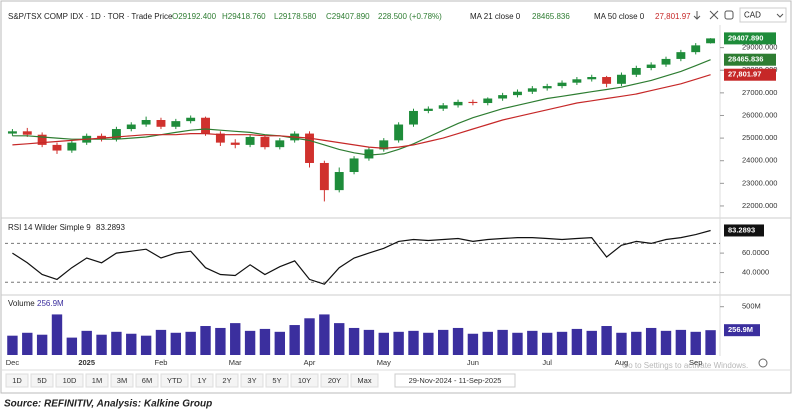 This screenshot has width=800, height=416. I want to click on x-tick-label: Apr, so click(310, 362).